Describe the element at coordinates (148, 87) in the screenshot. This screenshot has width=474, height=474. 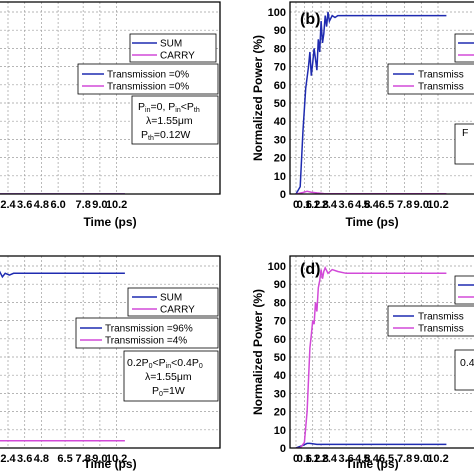
I see `legend-transmission-carry: Transmission =0%` at that location.